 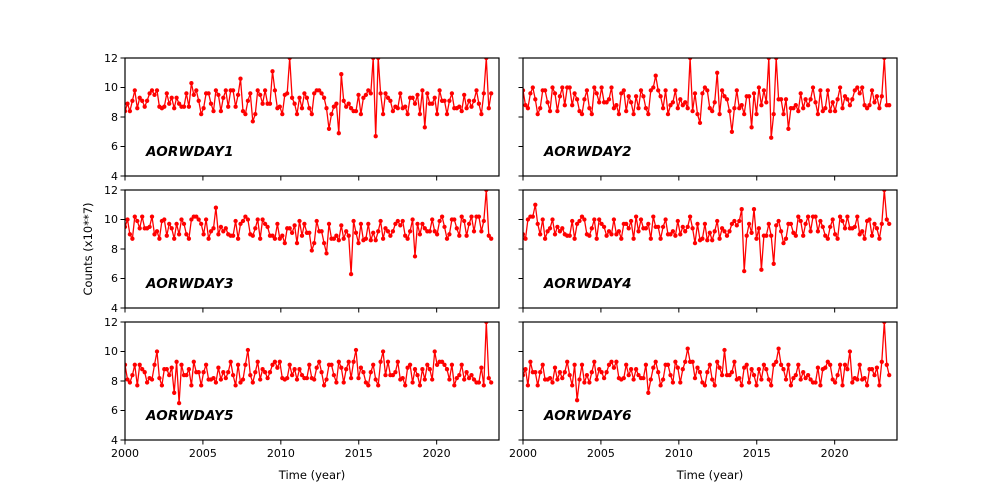 I want to click on subplot-aorwday1: AORWDAY1, so click(x=310, y=119).